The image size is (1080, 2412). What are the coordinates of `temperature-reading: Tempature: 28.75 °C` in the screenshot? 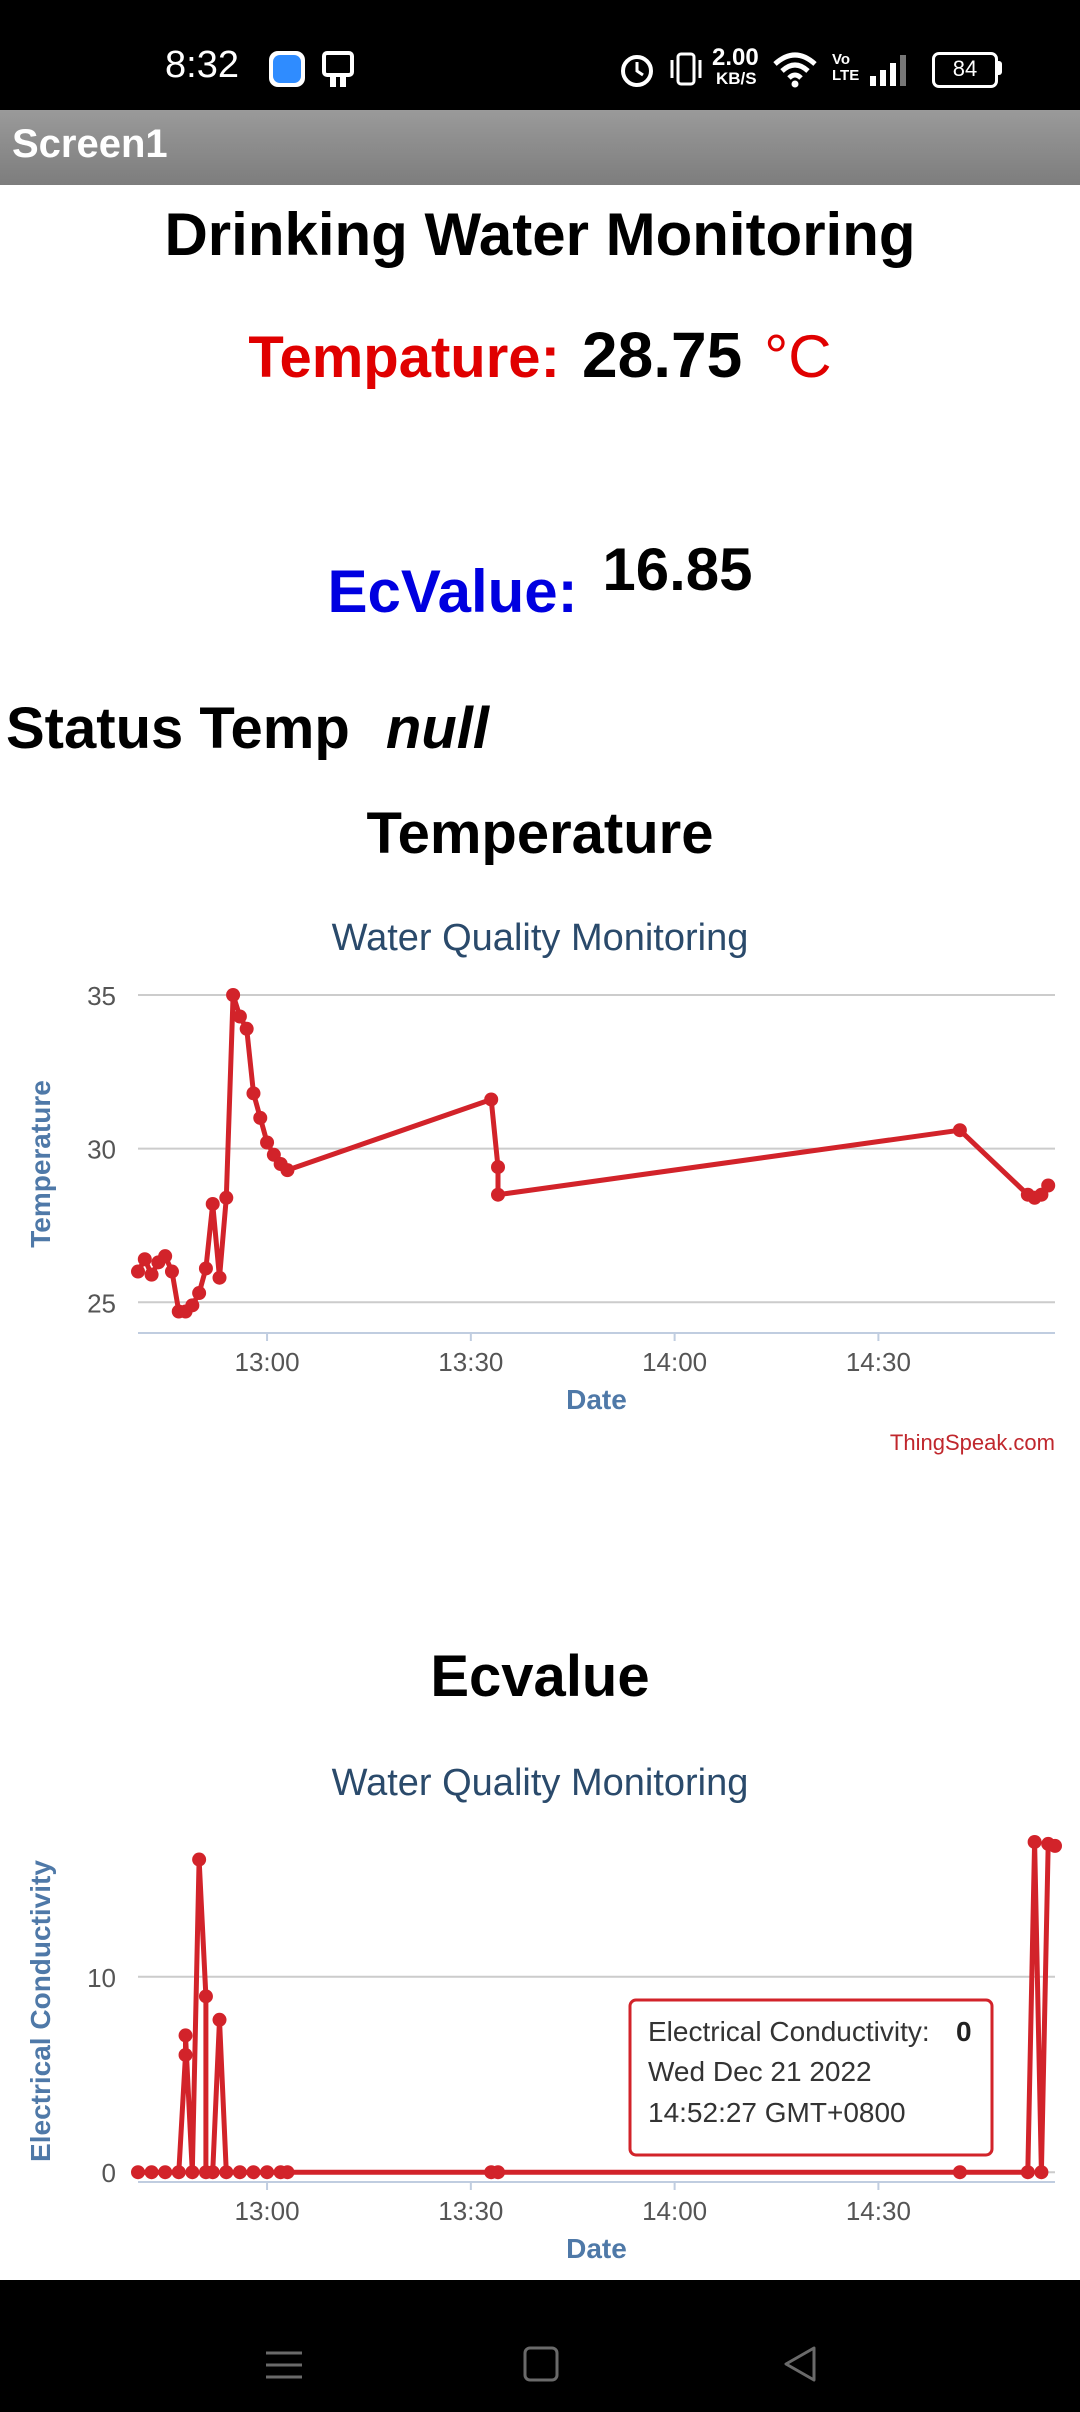 It's located at (540, 355).